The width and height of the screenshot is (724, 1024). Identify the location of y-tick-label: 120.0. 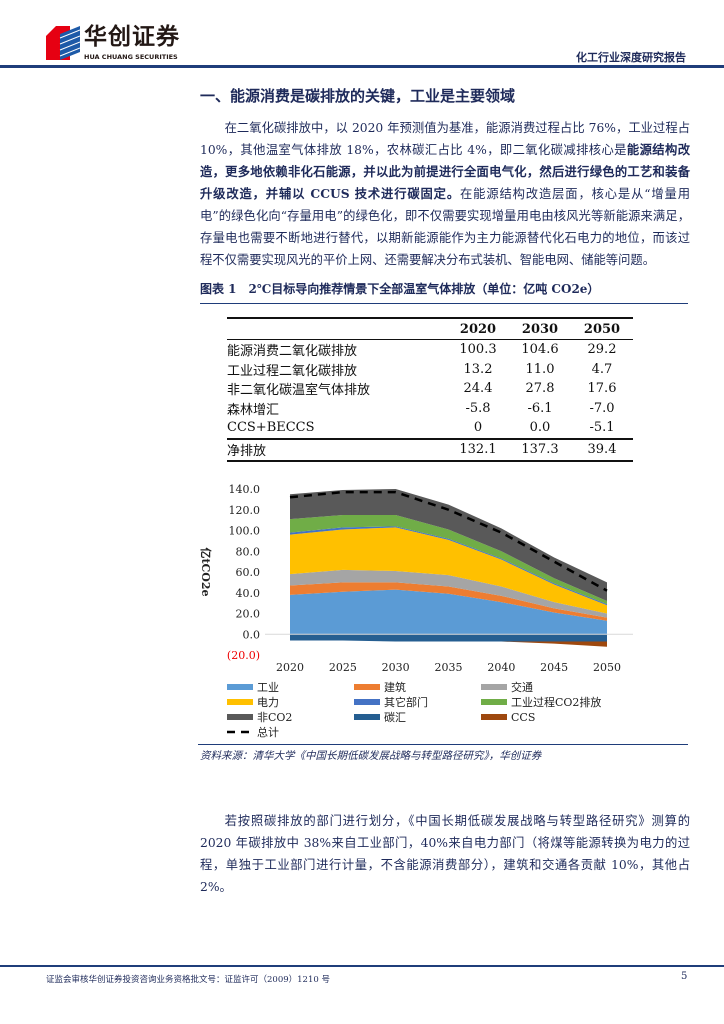
(245, 509).